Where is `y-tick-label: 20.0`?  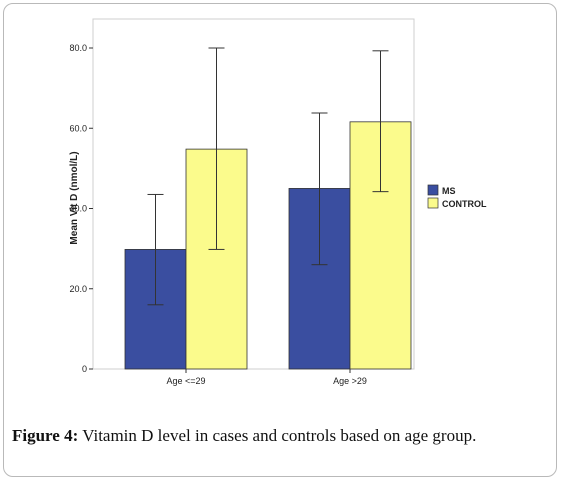
y-tick-label: 20.0 is located at coordinates (78, 289).